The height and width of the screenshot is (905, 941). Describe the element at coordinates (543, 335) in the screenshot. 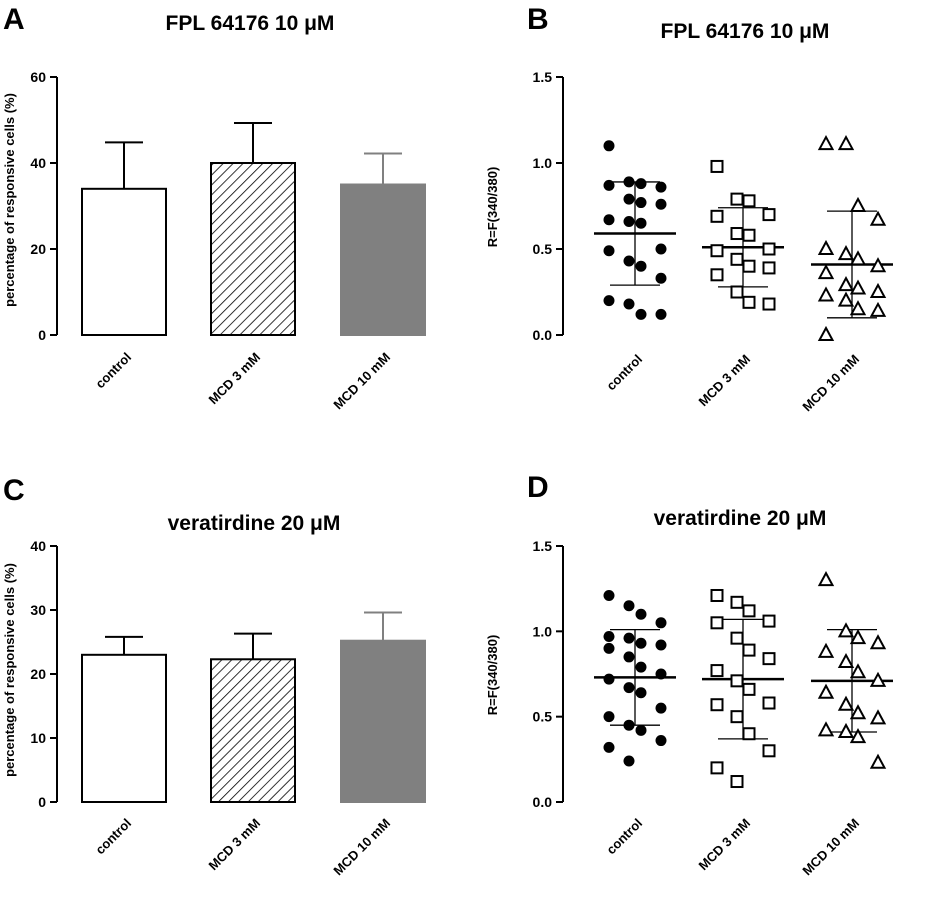

I see `y-tick-label-b: 0.0` at that location.